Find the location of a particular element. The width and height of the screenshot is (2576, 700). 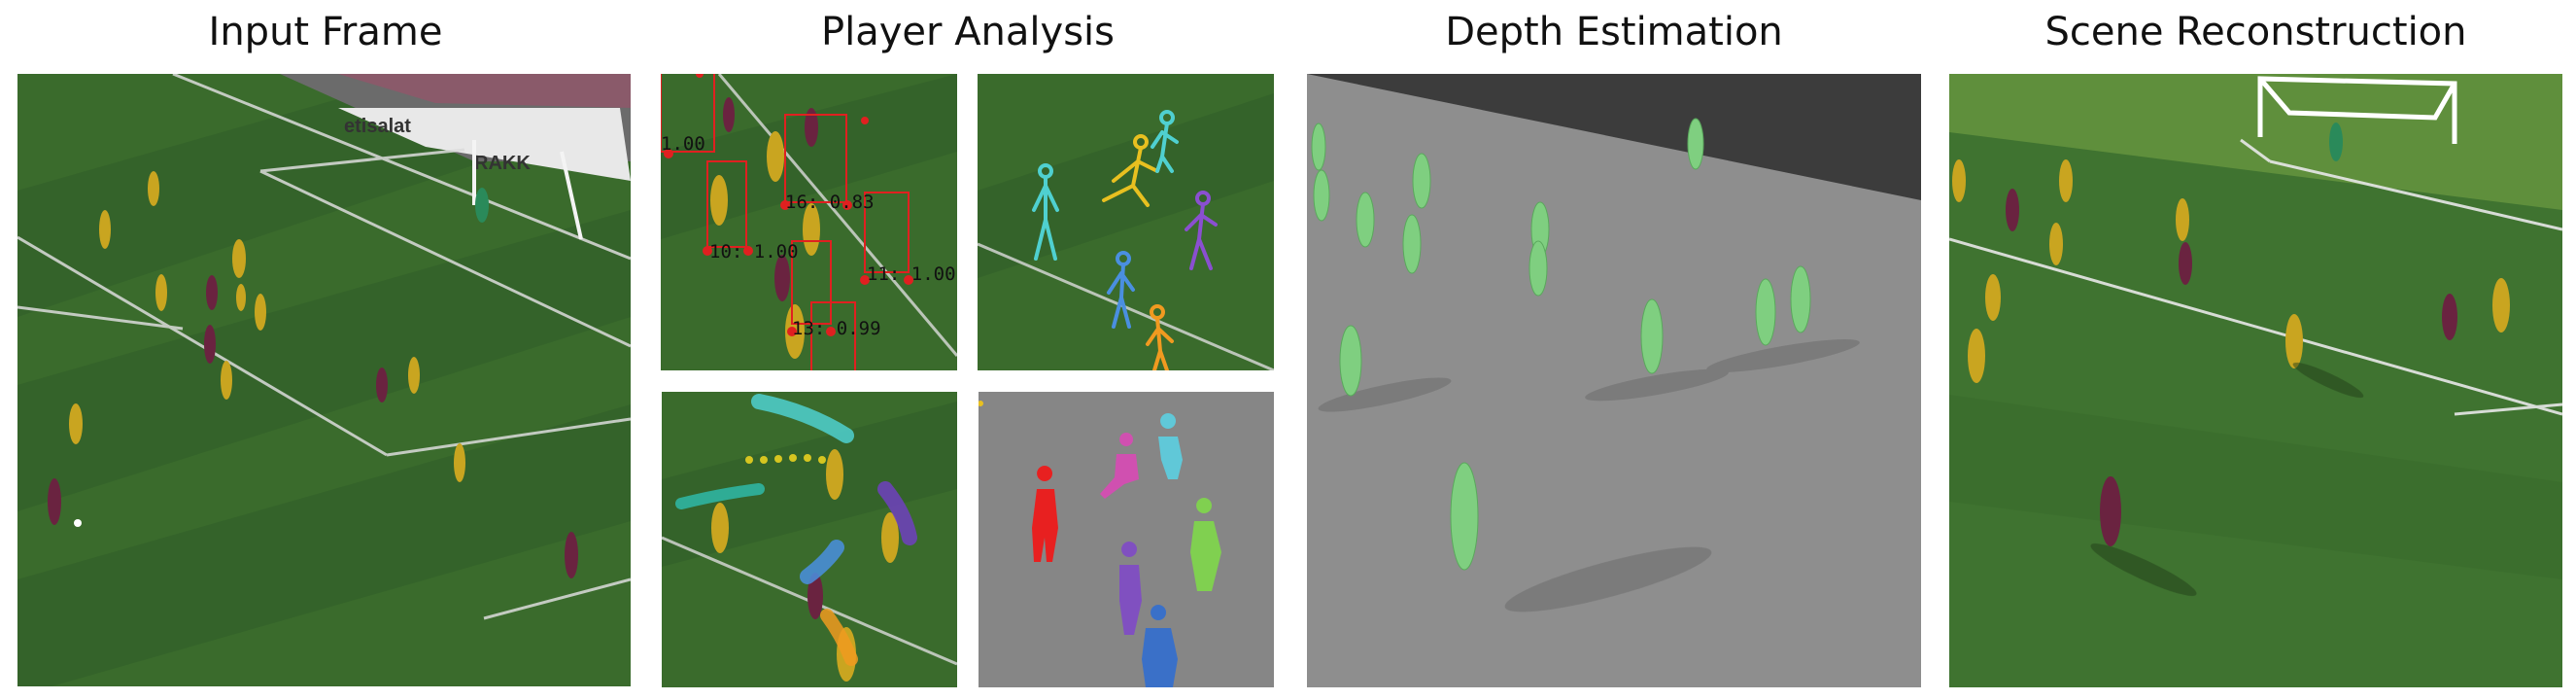

input-frame-title: Input Frame is located at coordinates (325, 32).